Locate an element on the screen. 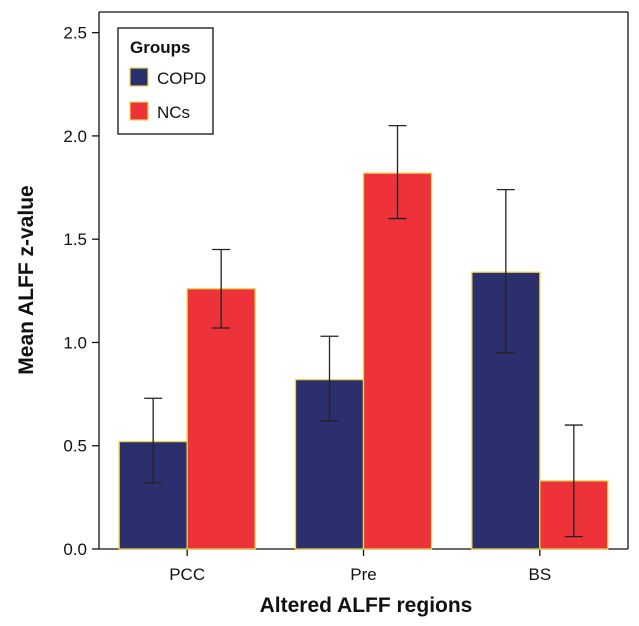 The width and height of the screenshot is (639, 626). y-tick-label: 1.0 is located at coordinates (75, 342).